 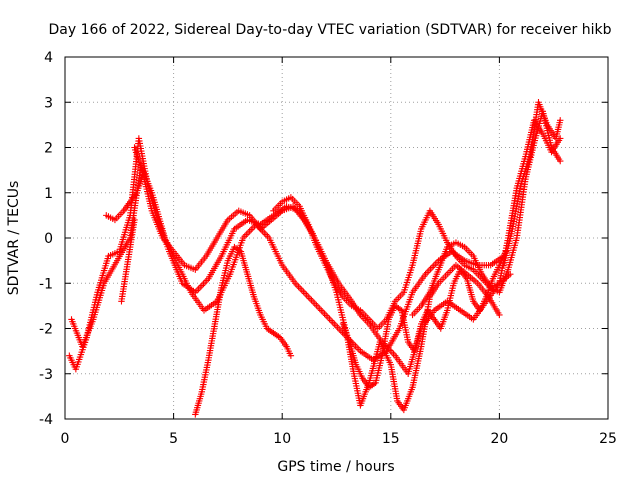 I want to click on y-tick-label: -4, so click(x=46, y=420).